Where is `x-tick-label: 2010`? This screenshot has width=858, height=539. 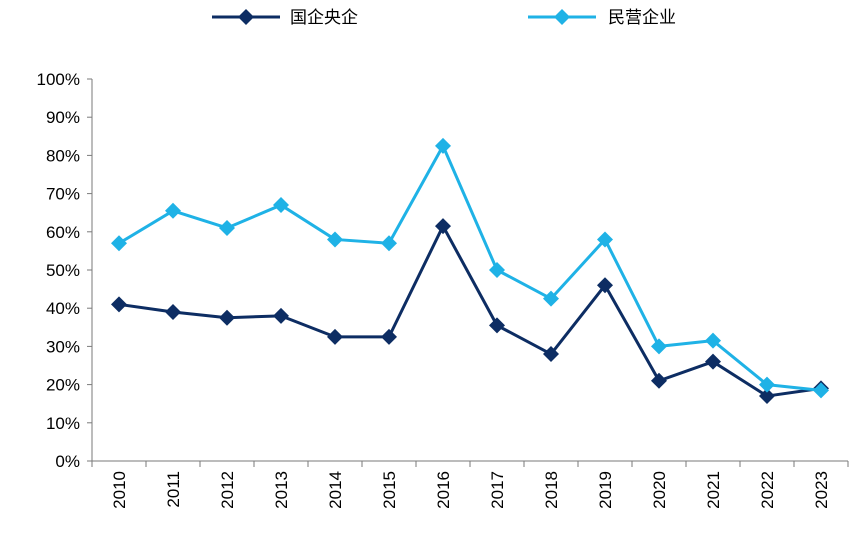
x-tick-label: 2010 is located at coordinates (119, 490).